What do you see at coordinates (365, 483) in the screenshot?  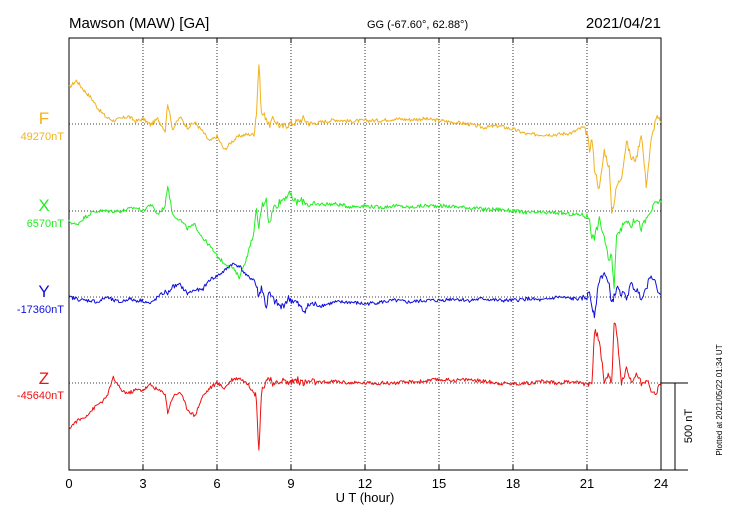 I see `x-tick-label-12: 12` at bounding box center [365, 483].